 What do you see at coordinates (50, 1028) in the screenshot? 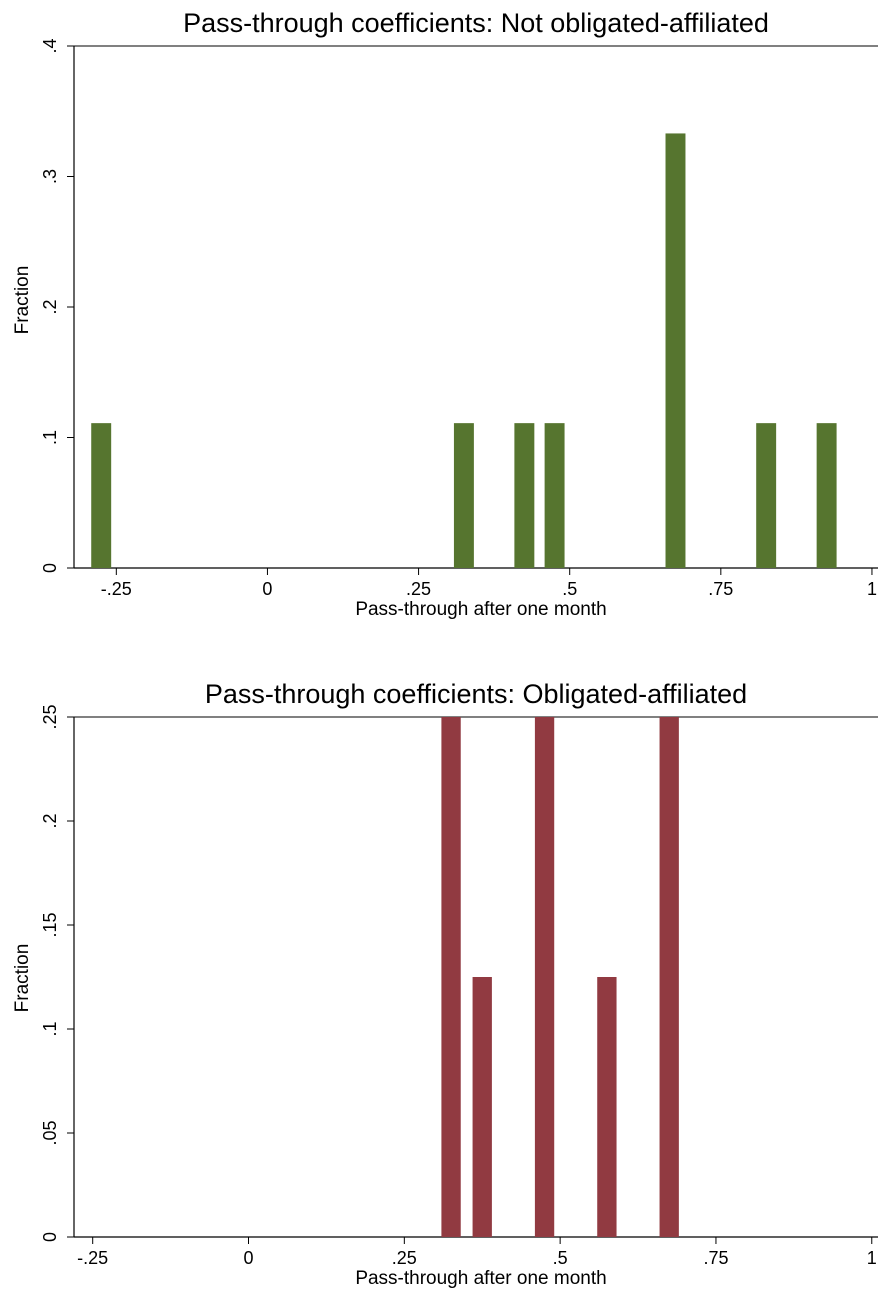
I see `chart2-y-tick-label: .1` at bounding box center [50, 1028].